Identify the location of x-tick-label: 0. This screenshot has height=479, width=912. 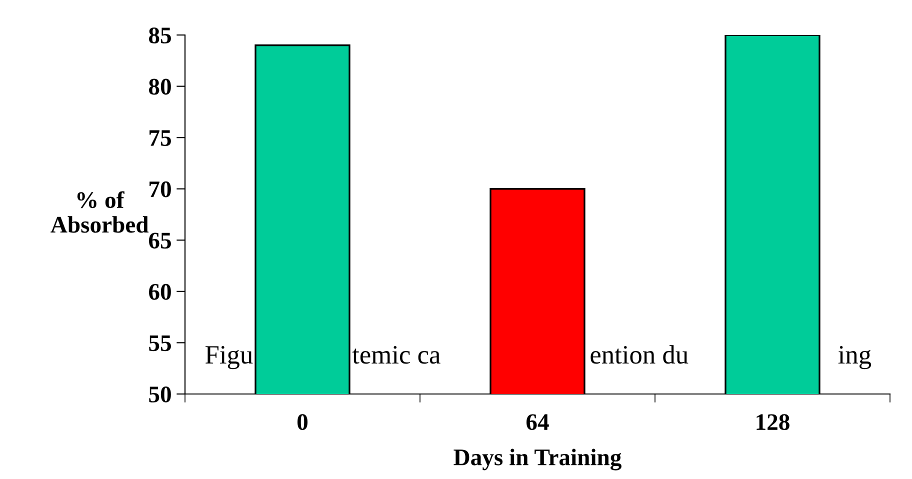
(302, 422).